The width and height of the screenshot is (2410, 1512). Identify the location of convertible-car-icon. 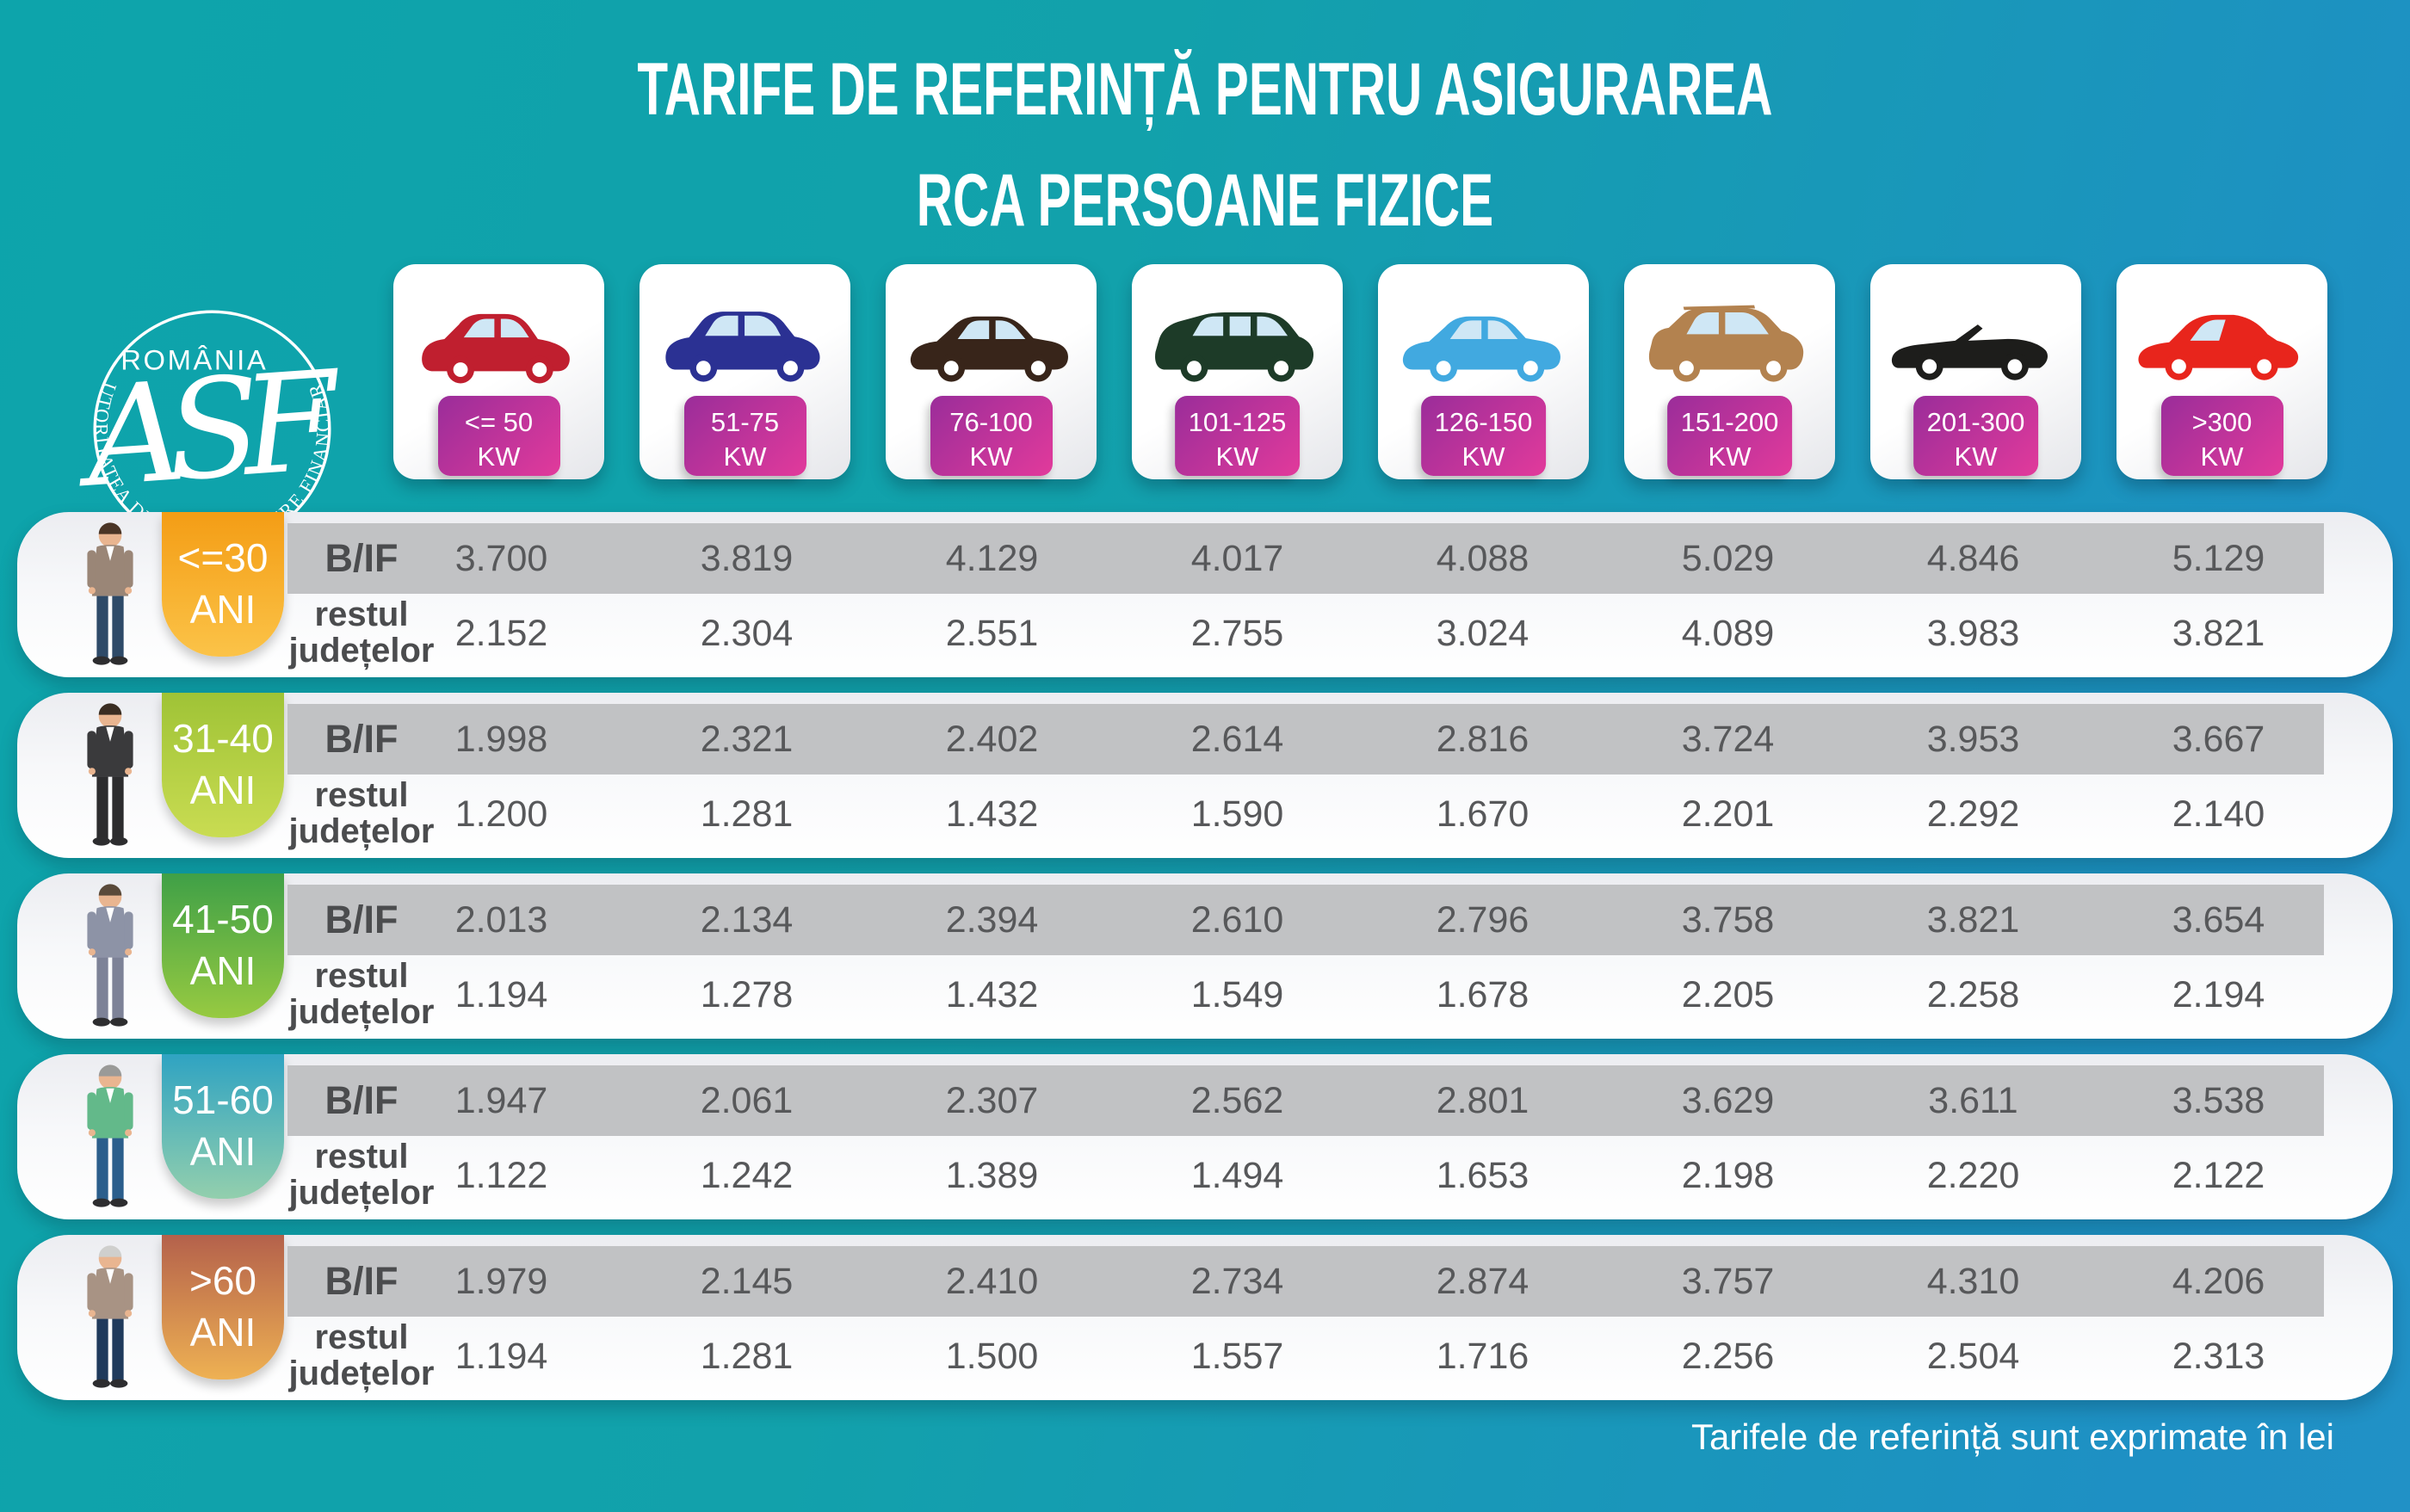
(1969, 352).